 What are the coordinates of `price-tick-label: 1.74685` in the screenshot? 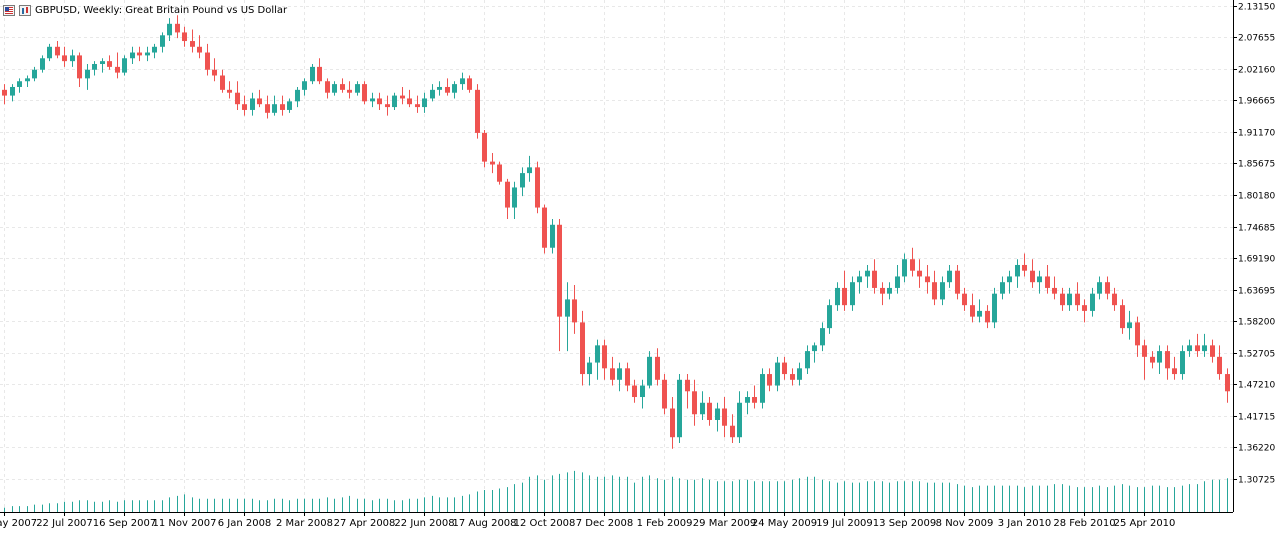 It's located at (1256, 229).